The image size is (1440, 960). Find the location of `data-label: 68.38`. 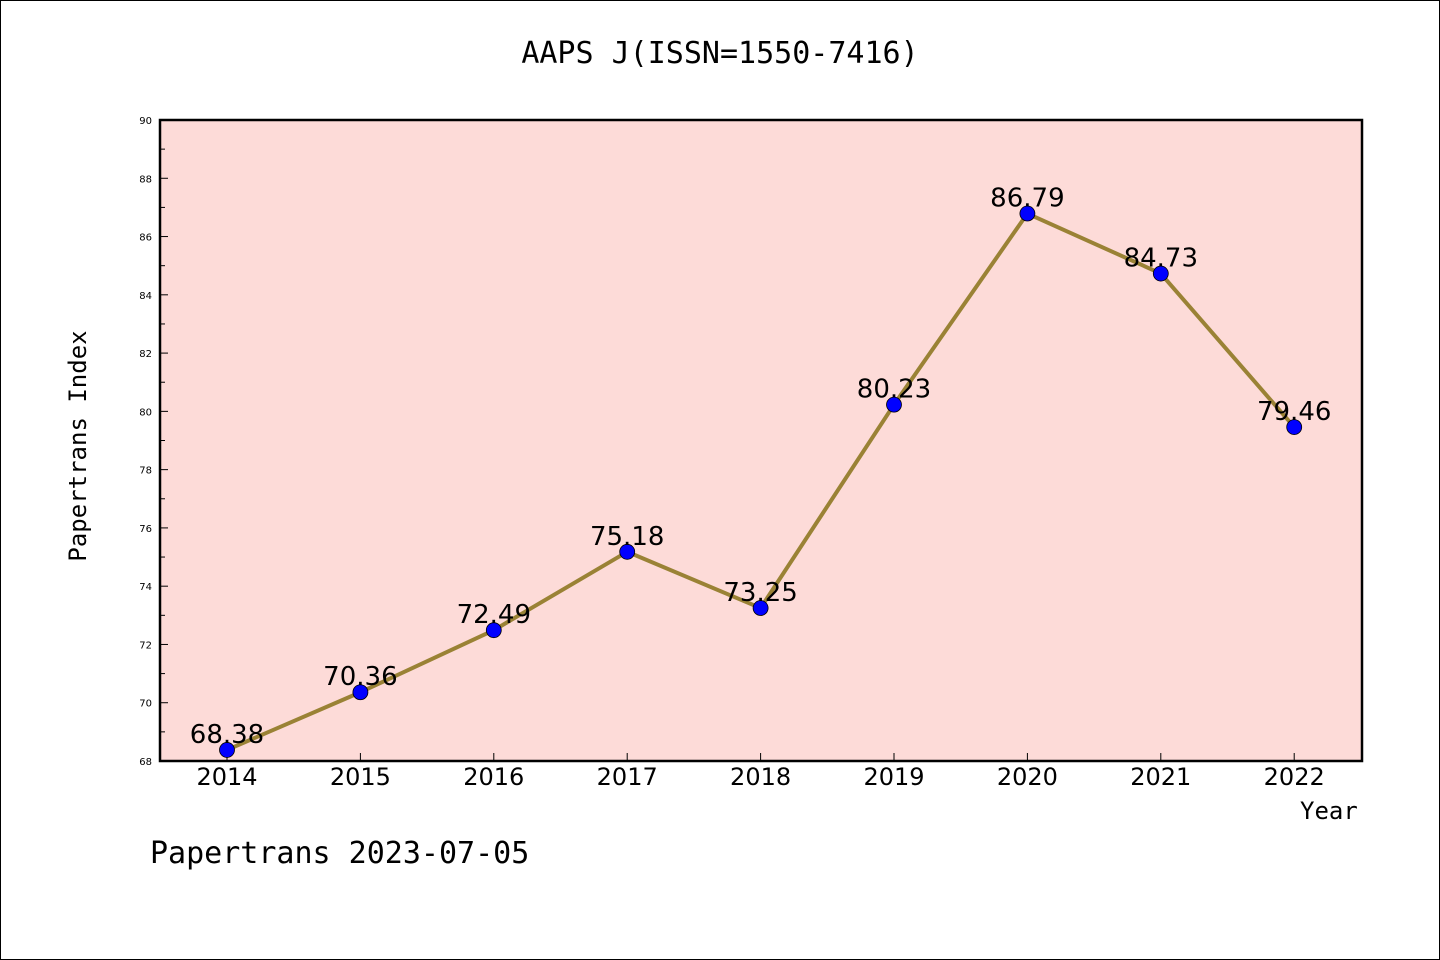

data-label: 68.38 is located at coordinates (227, 735).